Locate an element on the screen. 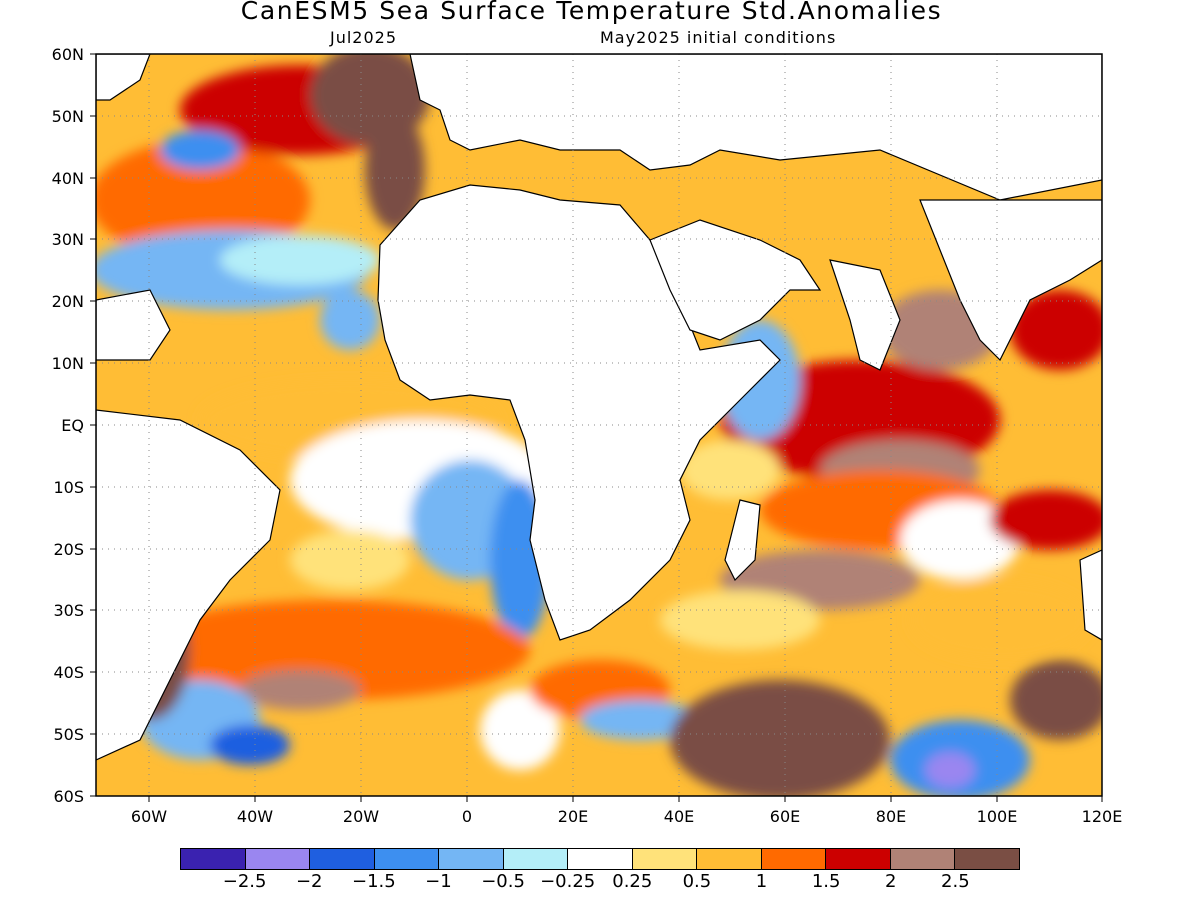 The image size is (1200, 900). lon-label: 60W is located at coordinates (149, 816).